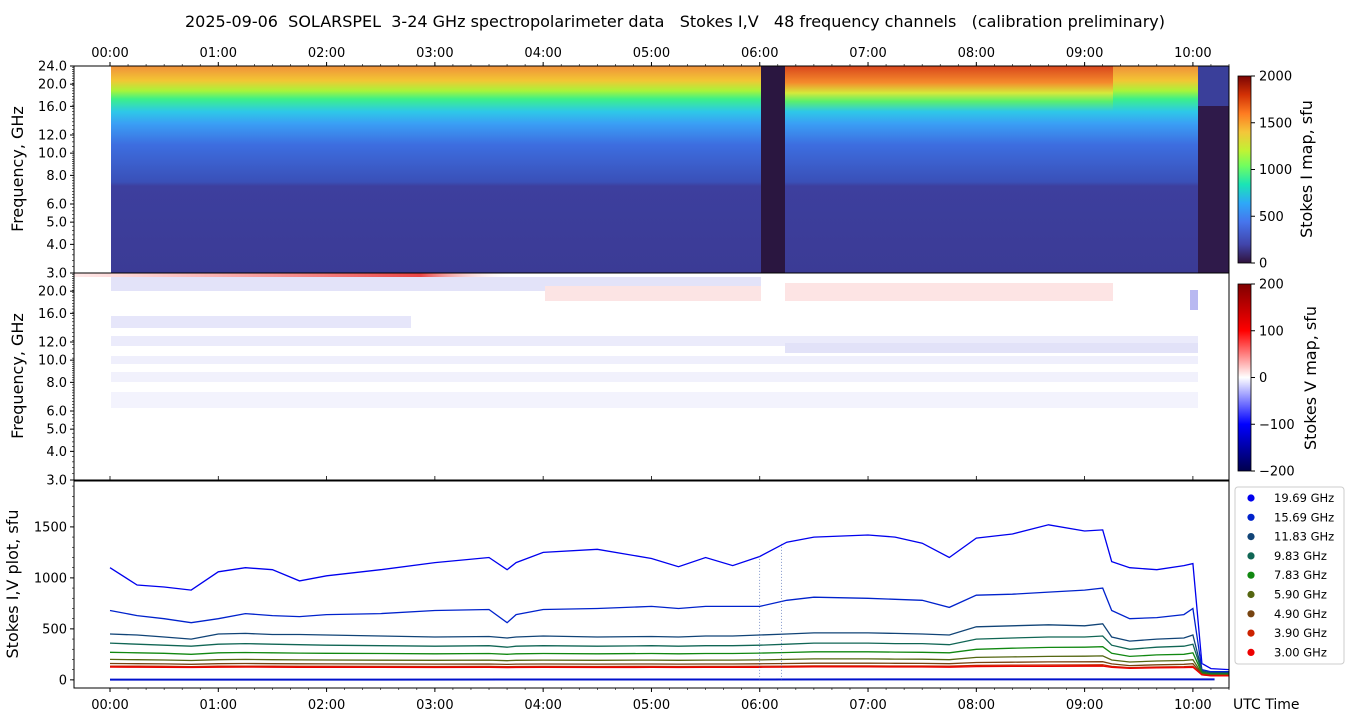 Image resolution: width=1350 pixels, height=725 pixels. What do you see at coordinates (50, 527) in the screenshot?
I see `stokes-iv-y-tick-label: 1500` at bounding box center [50, 527].